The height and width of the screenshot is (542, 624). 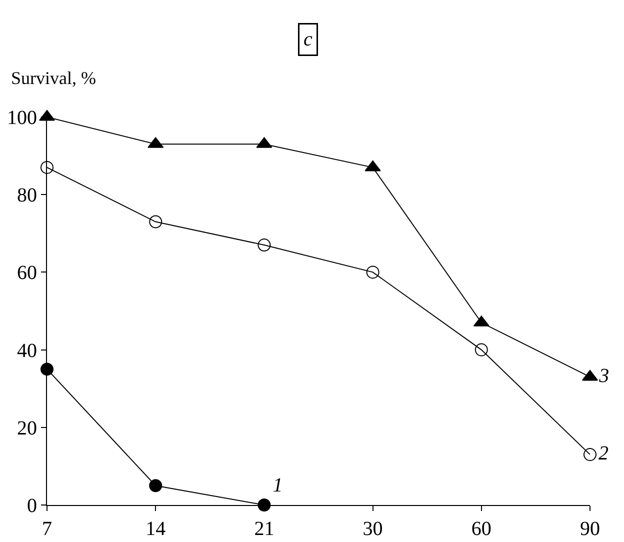 What do you see at coordinates (156, 529) in the screenshot?
I see `x-tick-label: 14` at bounding box center [156, 529].